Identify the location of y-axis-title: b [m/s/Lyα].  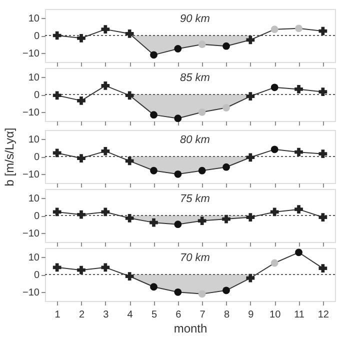
(9, 157).